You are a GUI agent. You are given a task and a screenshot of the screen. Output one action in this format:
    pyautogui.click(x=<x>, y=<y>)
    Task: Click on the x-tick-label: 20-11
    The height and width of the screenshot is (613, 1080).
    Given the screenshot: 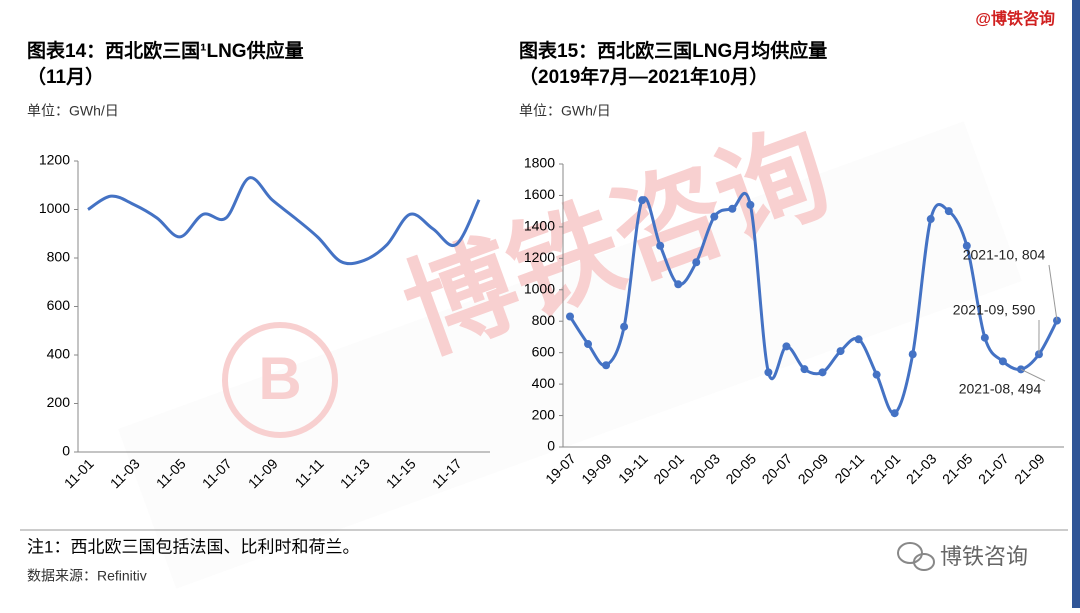 What is the action you would take?
    pyautogui.click(x=849, y=468)
    